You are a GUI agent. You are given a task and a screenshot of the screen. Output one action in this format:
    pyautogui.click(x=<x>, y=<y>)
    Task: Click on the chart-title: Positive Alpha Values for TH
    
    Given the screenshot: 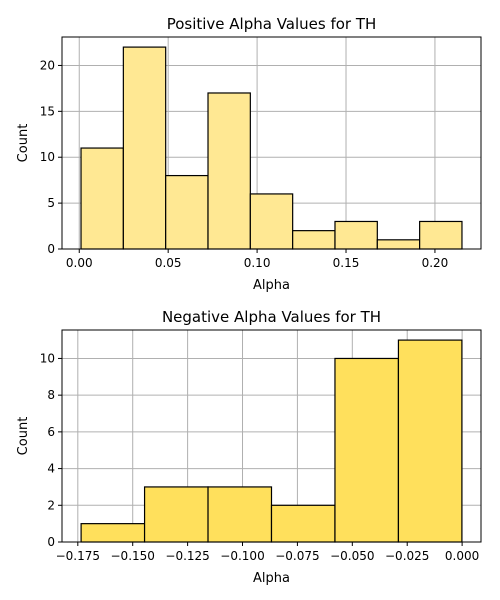 What is the action you would take?
    pyautogui.click(x=272, y=24)
    